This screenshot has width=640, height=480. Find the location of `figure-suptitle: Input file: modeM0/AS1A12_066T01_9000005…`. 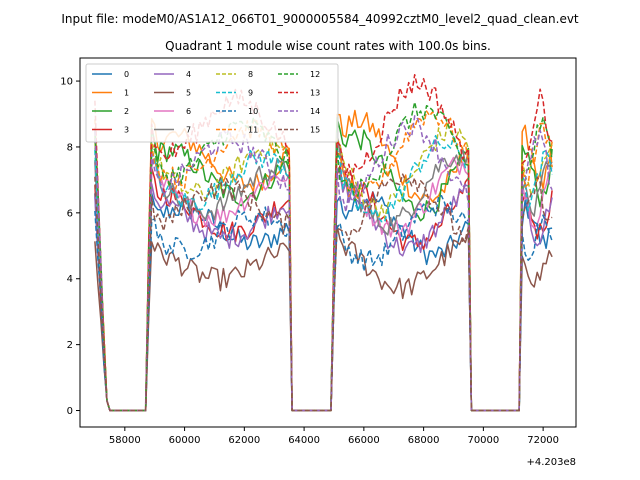

figure-suptitle: Input file: modeM0/AS1A12_066T01_9000005… is located at coordinates (320, 19).